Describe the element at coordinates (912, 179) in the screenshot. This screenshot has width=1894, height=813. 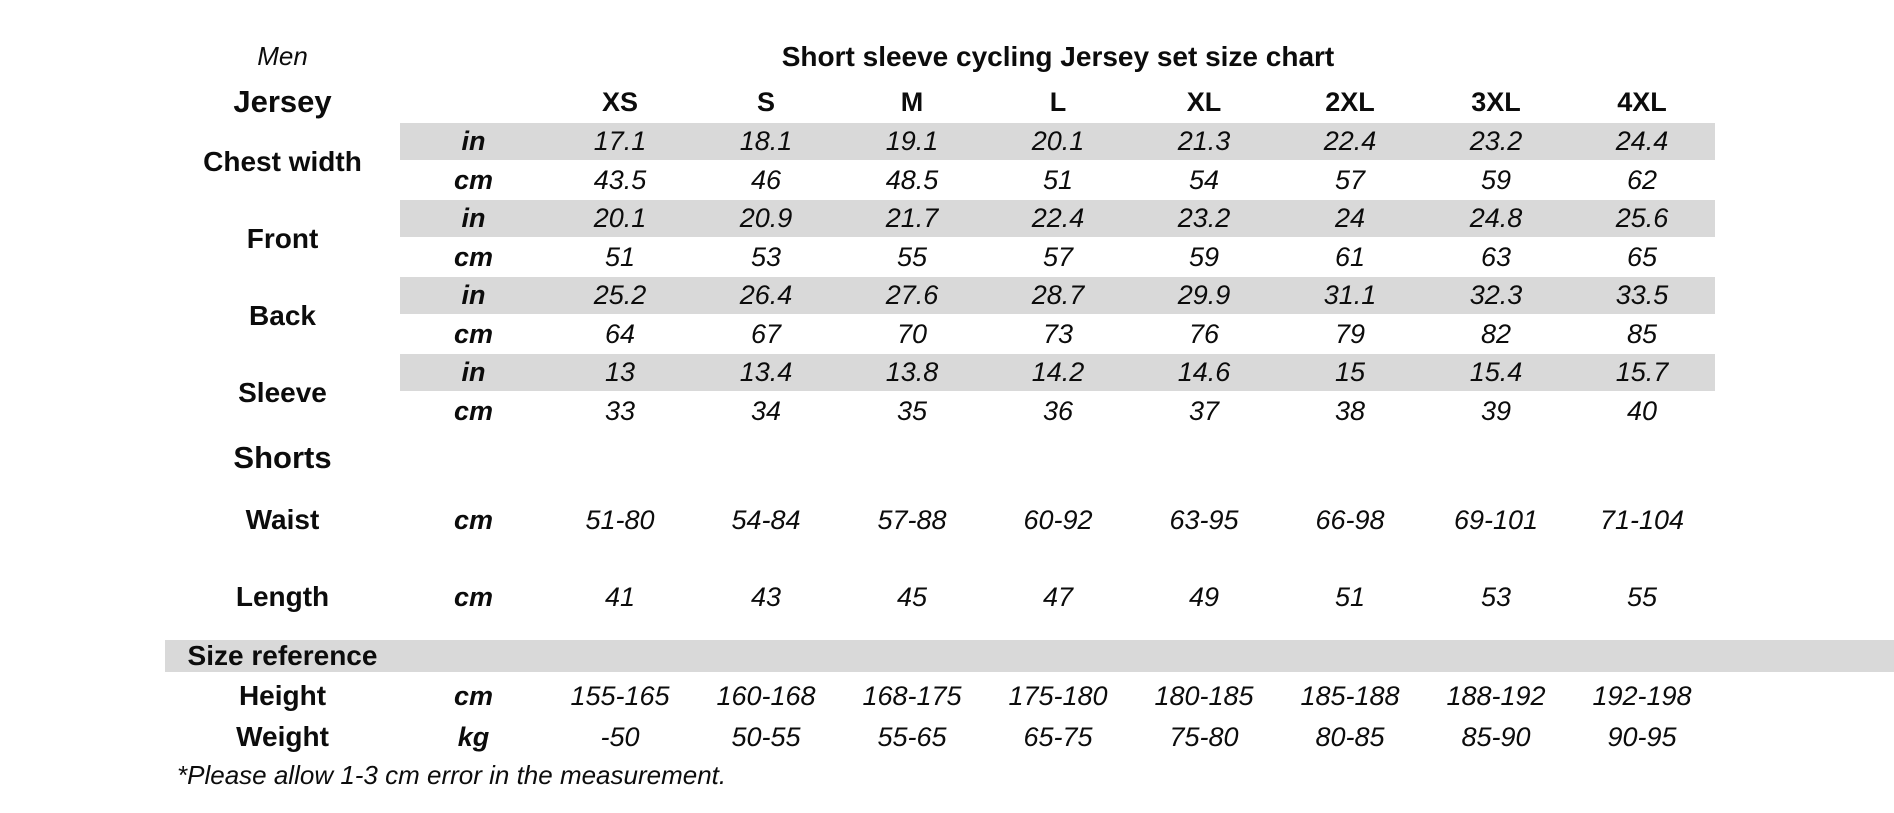
I see `value-cell: 48.5` at that location.